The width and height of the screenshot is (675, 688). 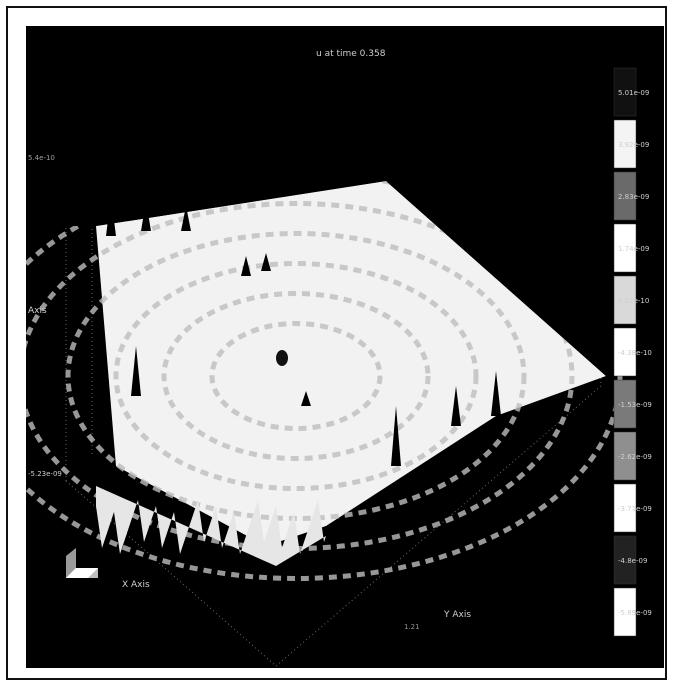 What do you see at coordinates (632, 561) in the screenshot?
I see `colorbar-label: -4.8e-09` at bounding box center [632, 561].